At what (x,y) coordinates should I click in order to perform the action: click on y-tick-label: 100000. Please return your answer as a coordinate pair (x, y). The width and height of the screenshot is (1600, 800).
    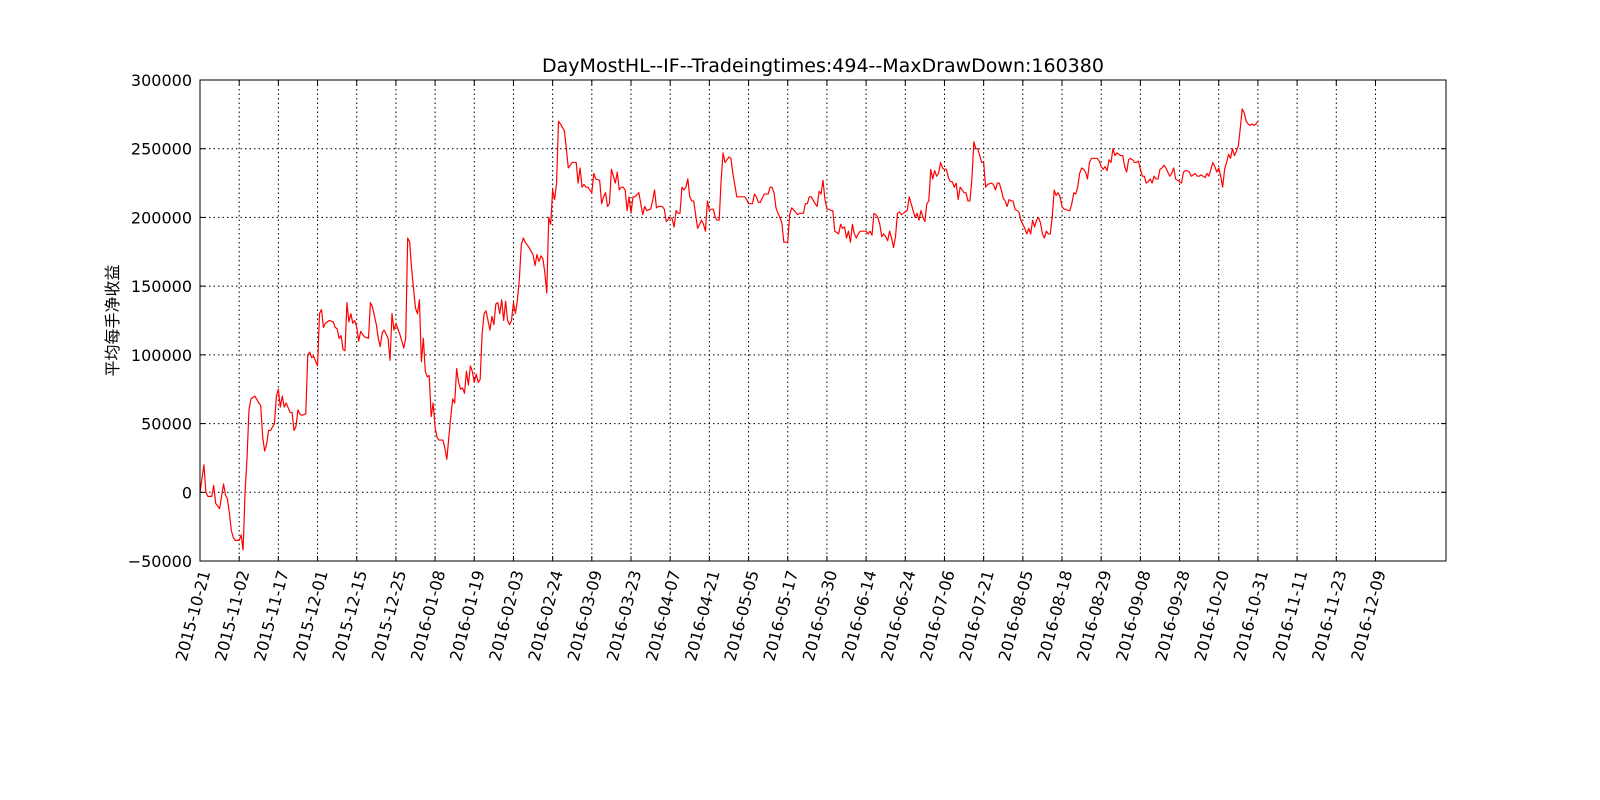
    Looking at the image, I should click on (161, 355).